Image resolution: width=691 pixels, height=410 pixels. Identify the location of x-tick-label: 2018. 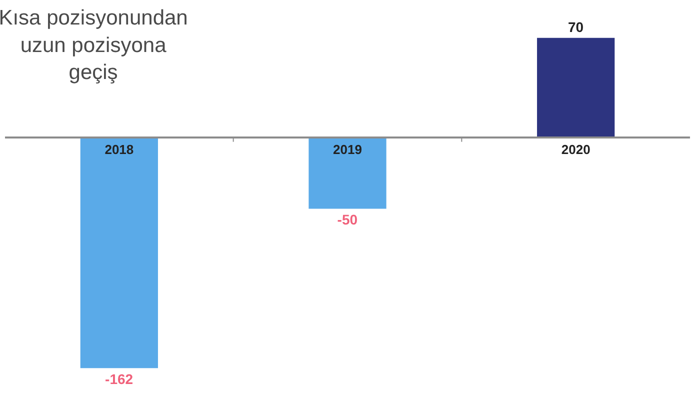
(119, 150).